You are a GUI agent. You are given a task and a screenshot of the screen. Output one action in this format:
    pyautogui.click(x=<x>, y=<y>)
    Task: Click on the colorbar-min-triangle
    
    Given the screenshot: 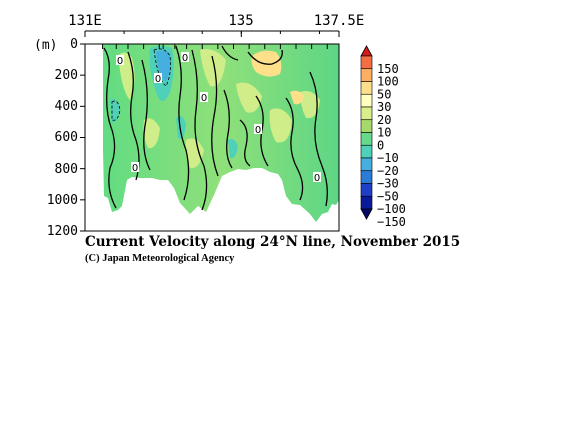 What is the action you would take?
    pyautogui.click(x=366, y=214)
    